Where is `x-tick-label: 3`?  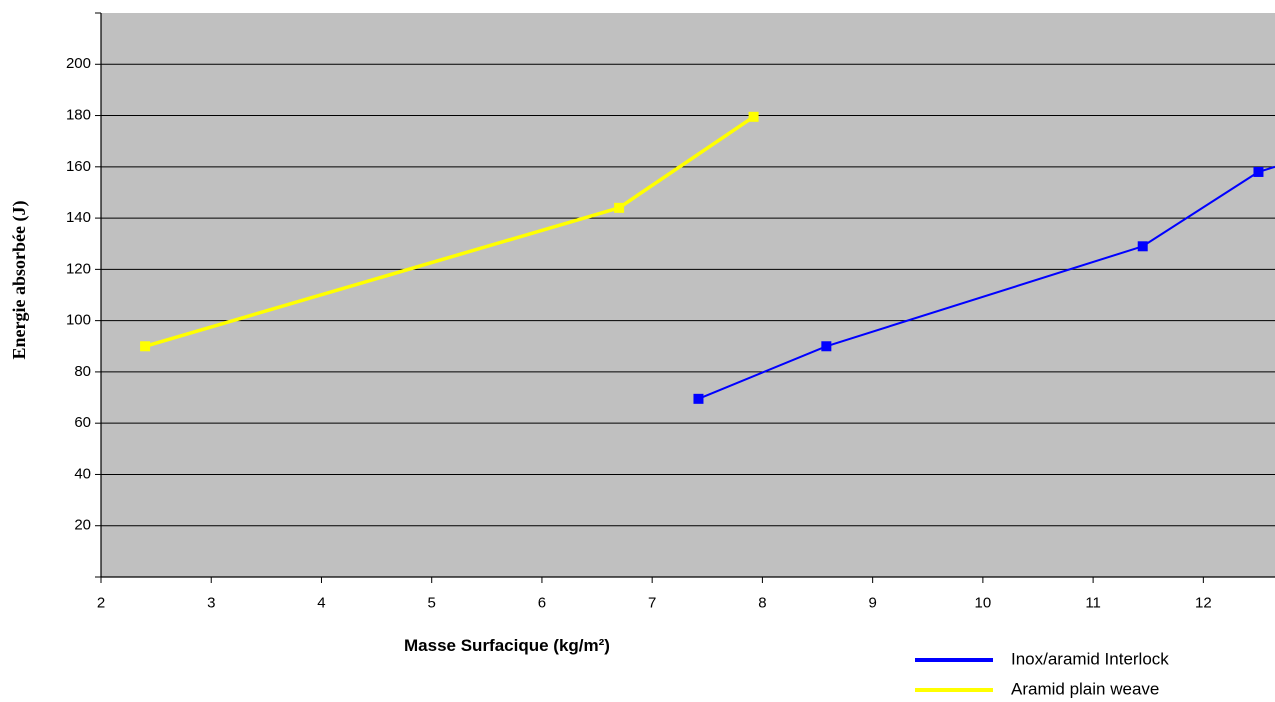
x-tick-label: 3 is located at coordinates (211, 602).